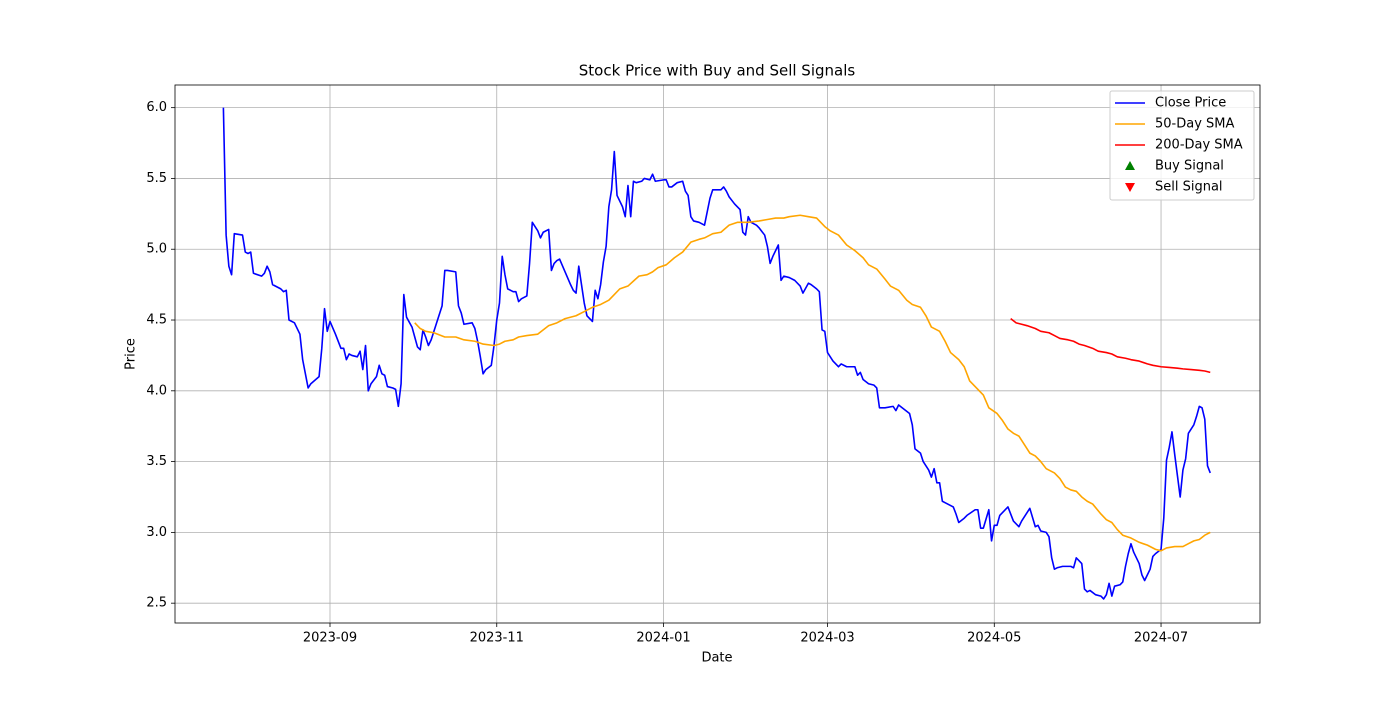  What do you see at coordinates (994, 638) in the screenshot?
I see `x-tick-label: 2024-05` at bounding box center [994, 638].